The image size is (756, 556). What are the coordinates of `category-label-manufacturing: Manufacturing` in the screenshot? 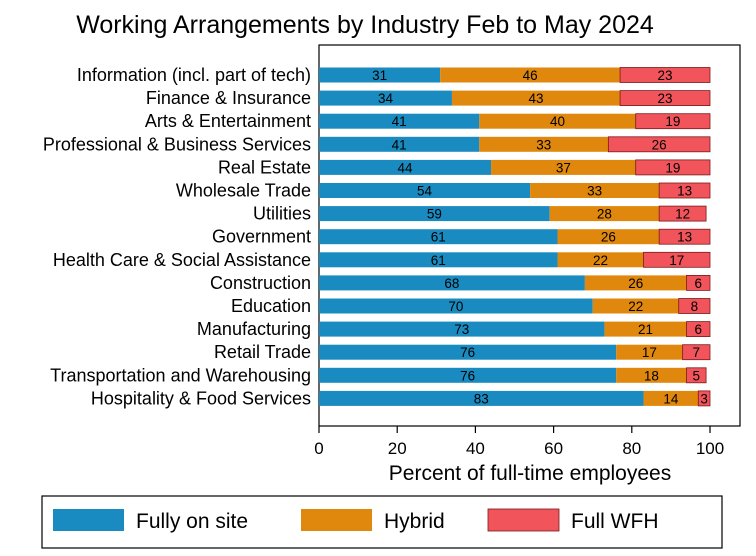 It's located at (254, 329).